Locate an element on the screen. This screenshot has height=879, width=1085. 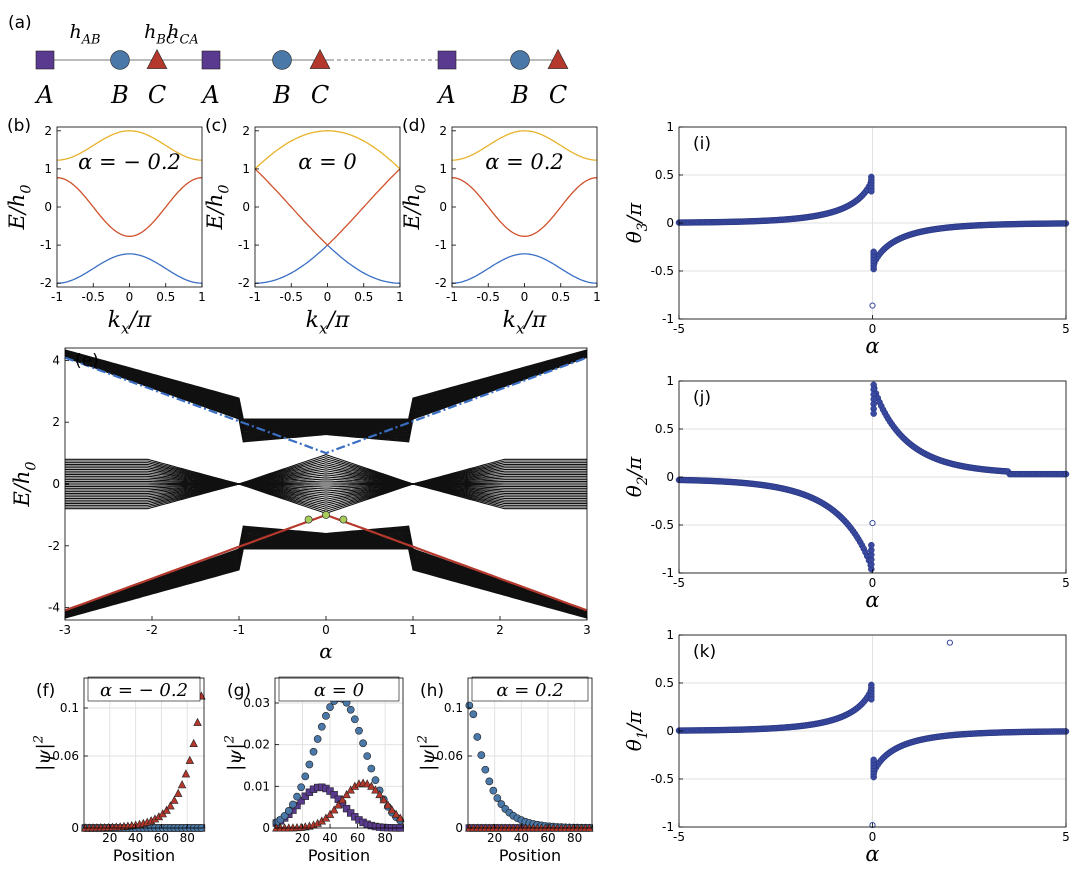
x-tick-label: 5 is located at coordinates (1066, 583).